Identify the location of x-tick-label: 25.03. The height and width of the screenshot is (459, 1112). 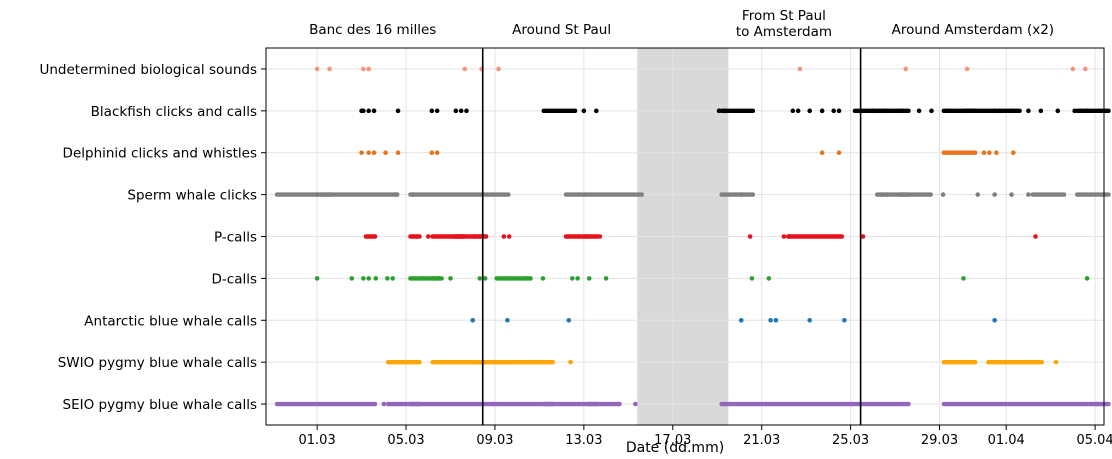
(850, 440).